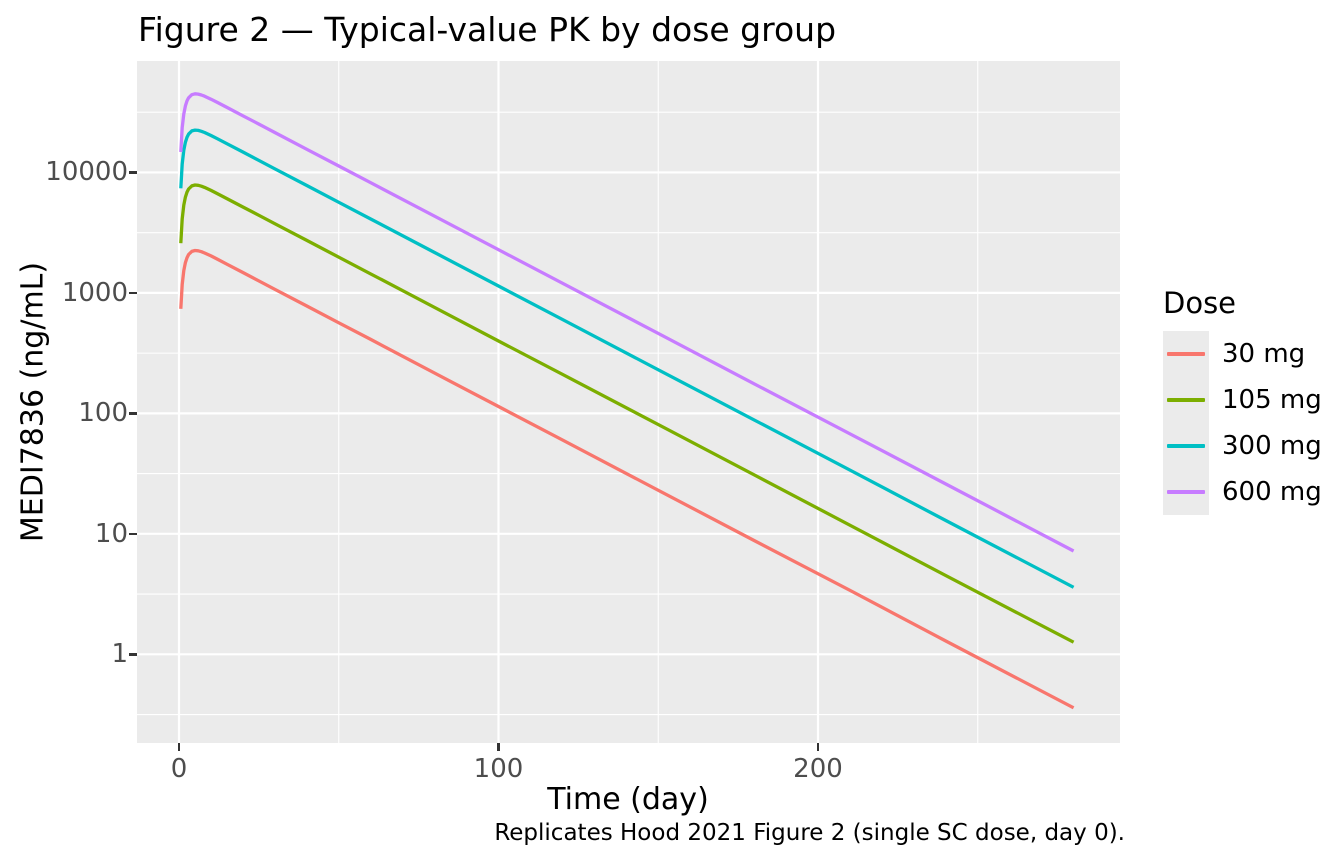 The image size is (1344, 864). Describe the element at coordinates (33, 402) in the screenshot. I see `y-axis-title: MEDI7836 (ng/mL)` at that location.